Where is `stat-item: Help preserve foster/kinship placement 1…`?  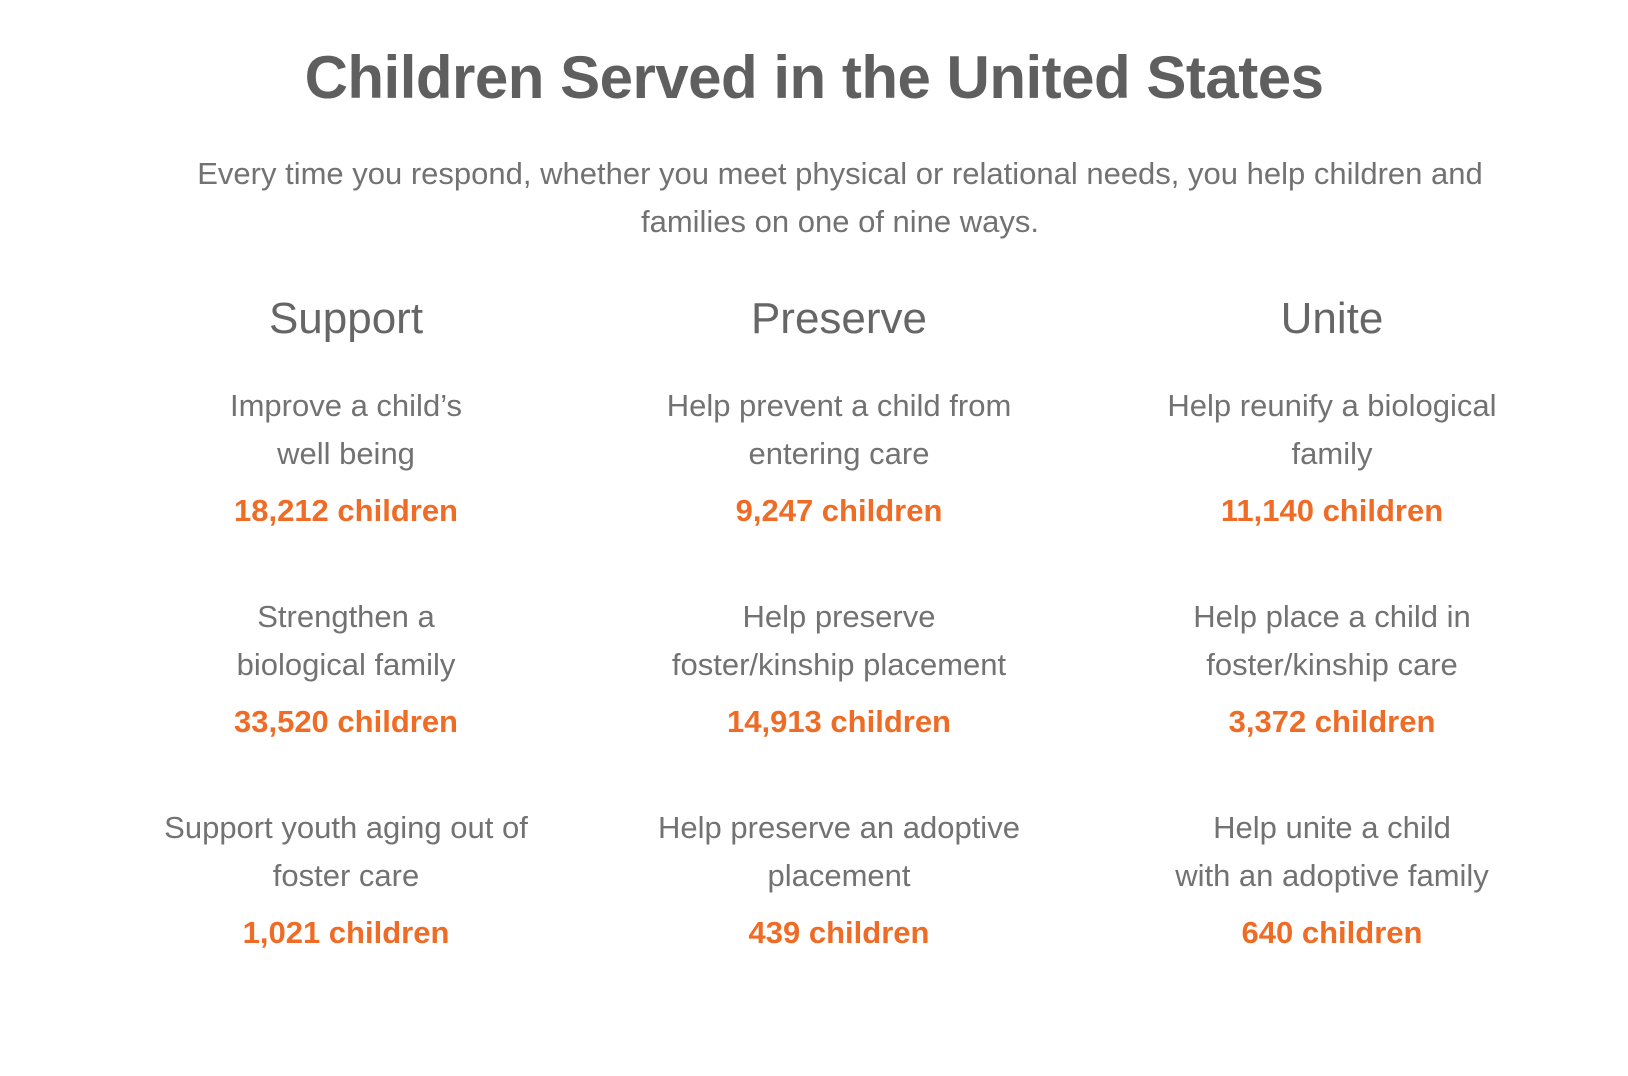 stat-item: Help preserve foster/kinship placement 1… is located at coordinates (839, 667).